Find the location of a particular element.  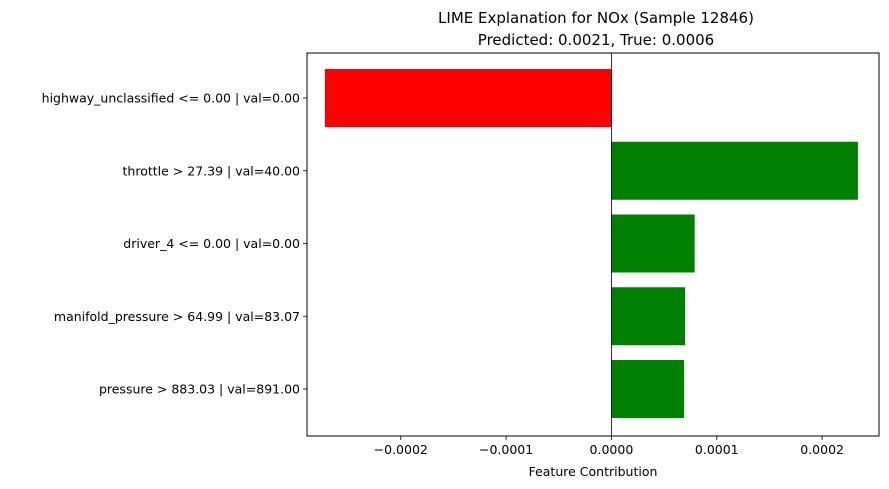

y-tick-label: pressure > 883.03 | val=891.00 is located at coordinates (199, 389).